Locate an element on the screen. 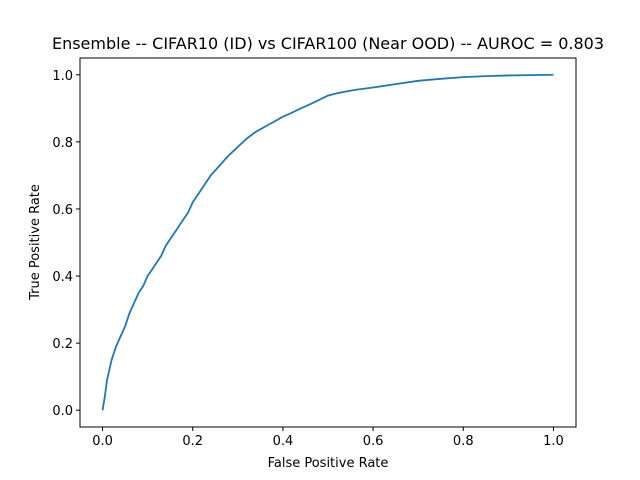 Image resolution: width=640 pixels, height=480 pixels. y-tick-label: 0.6 is located at coordinates (62, 210).